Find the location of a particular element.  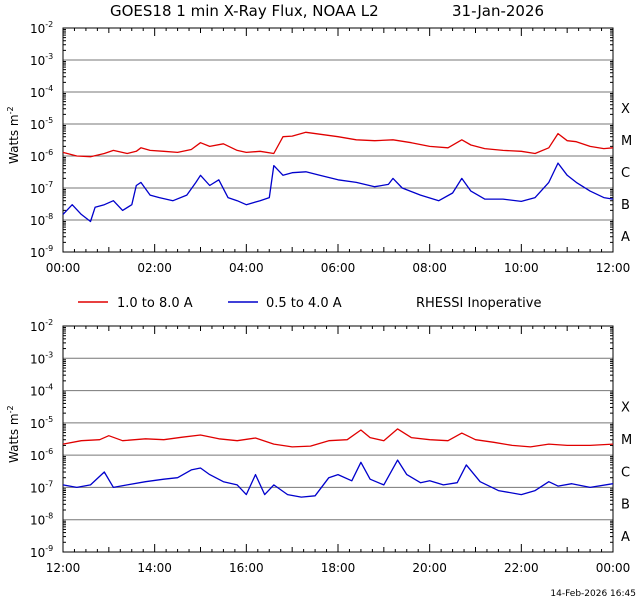

legend-long-label: 1.0 to 8.0 A is located at coordinates (155, 303).